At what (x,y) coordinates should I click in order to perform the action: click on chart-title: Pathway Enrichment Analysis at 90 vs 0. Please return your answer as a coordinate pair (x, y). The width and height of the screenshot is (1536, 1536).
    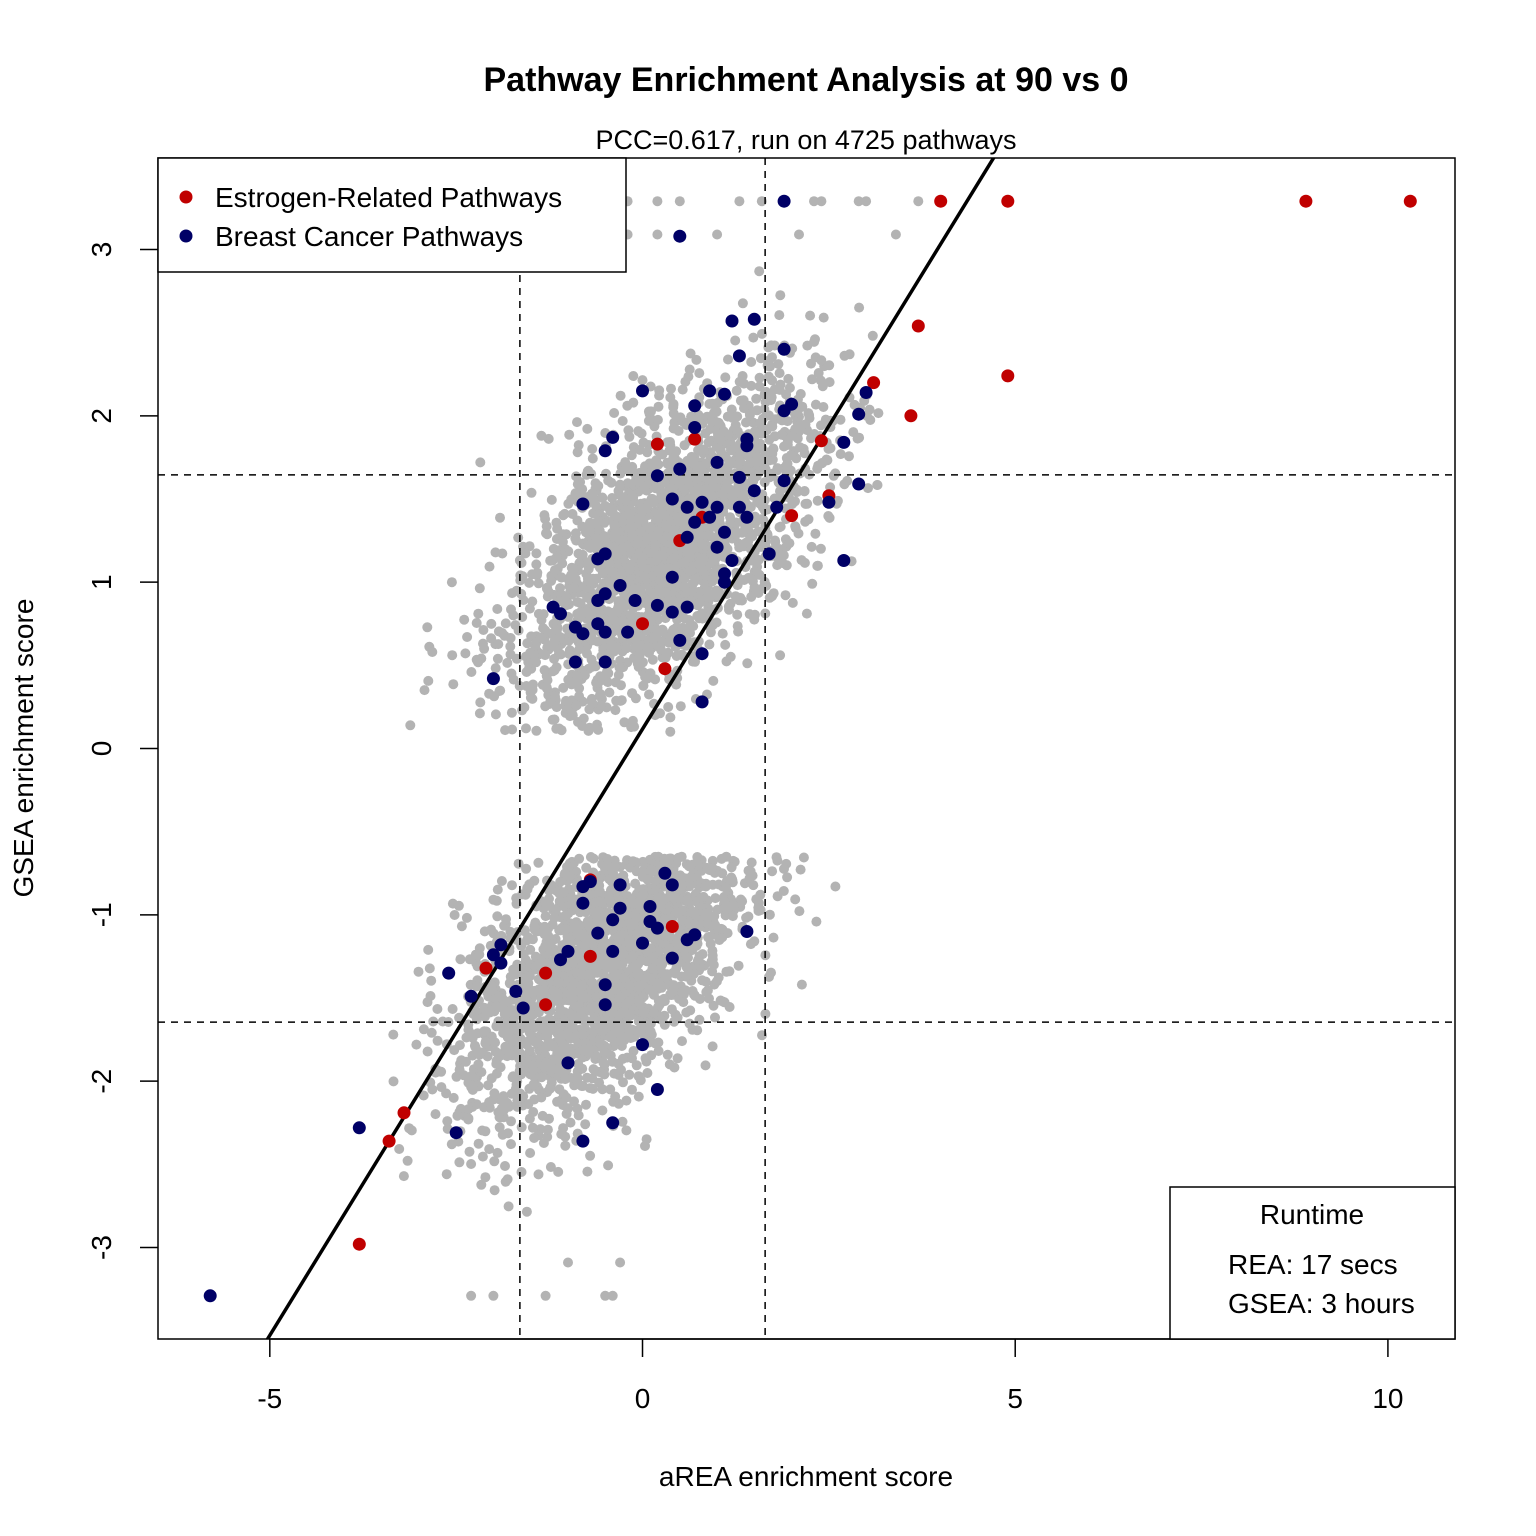
    Looking at the image, I should click on (805, 80).